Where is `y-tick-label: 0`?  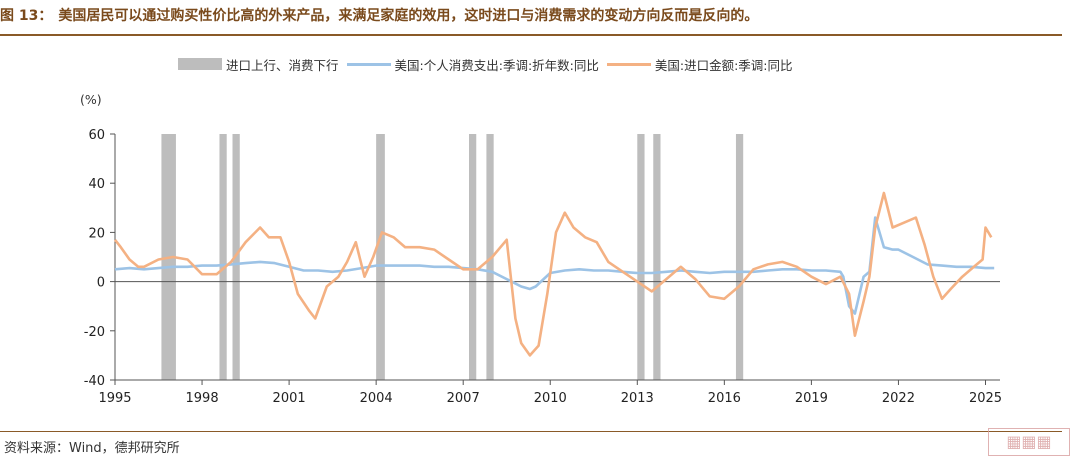
y-tick-label: 0 is located at coordinates (101, 283).